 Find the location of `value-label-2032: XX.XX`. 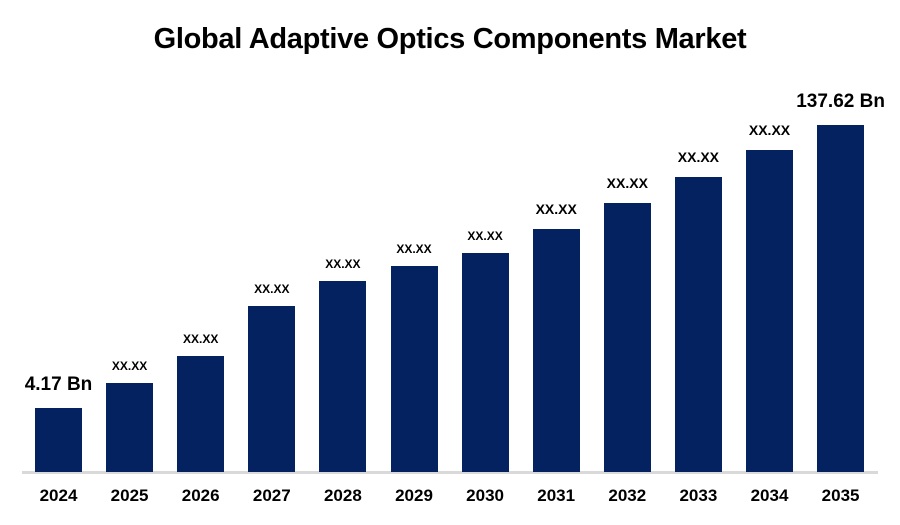

value-label-2032: XX.XX is located at coordinates (627, 183).